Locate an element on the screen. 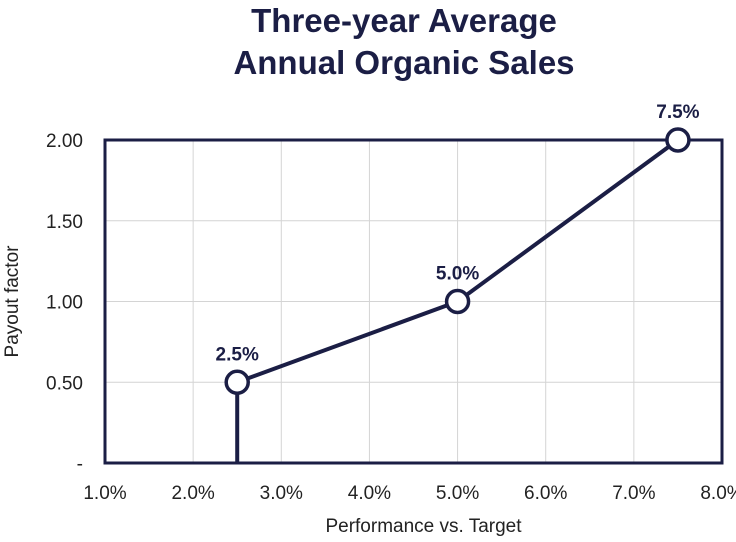 The image size is (736, 542). x-tick-label: 8.0% is located at coordinates (718, 493).